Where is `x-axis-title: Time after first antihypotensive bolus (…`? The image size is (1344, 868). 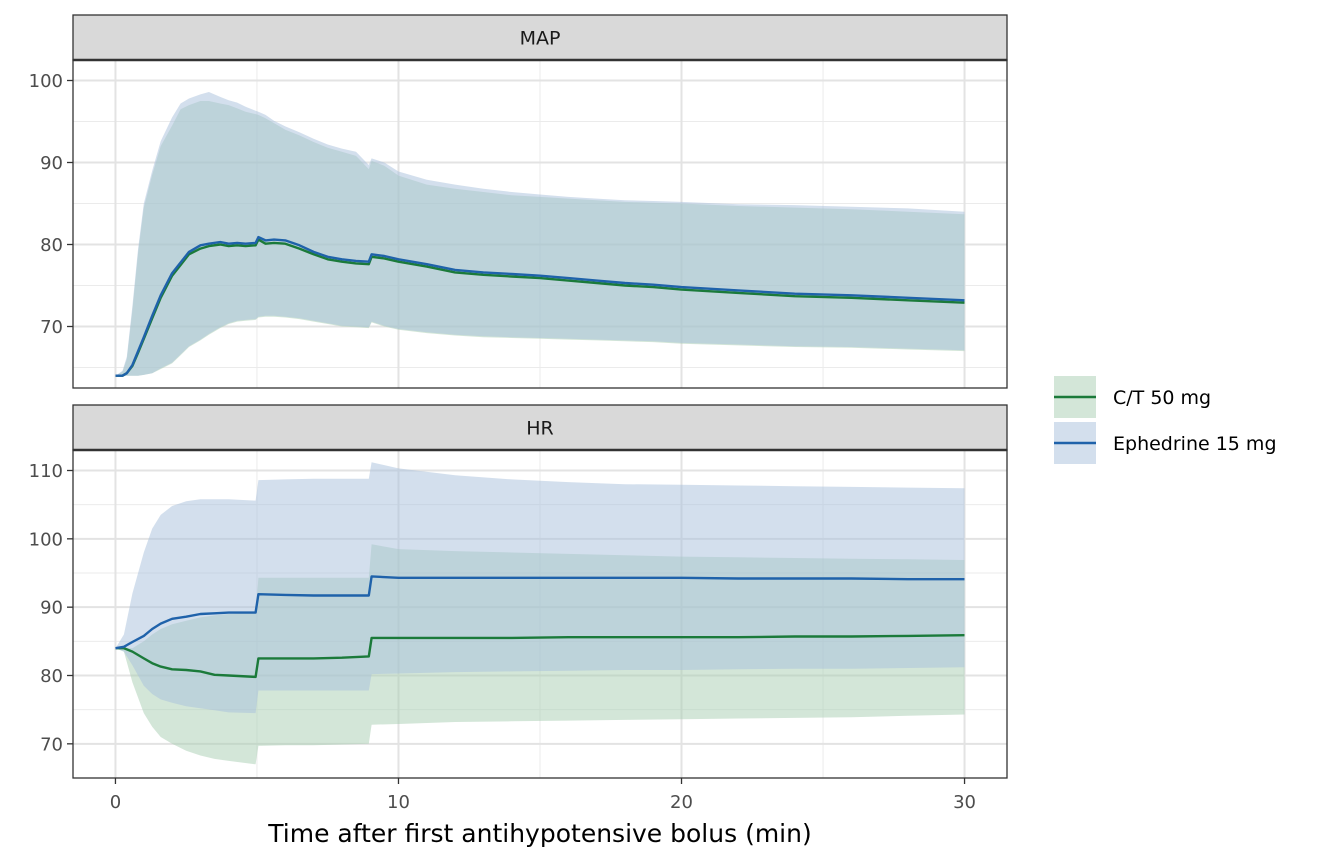
x-axis-title: Time after first antihypotensive bolus (… is located at coordinates (539, 833).